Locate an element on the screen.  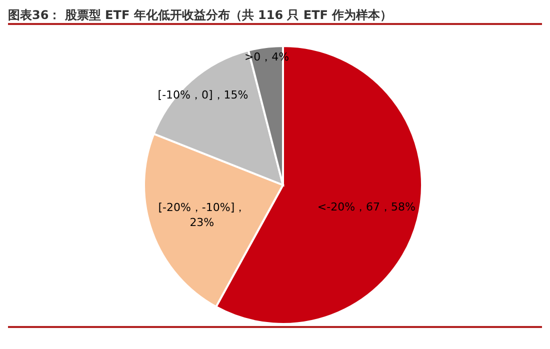
slice-label: [-10%，0]，15% is located at coordinates (203, 95).